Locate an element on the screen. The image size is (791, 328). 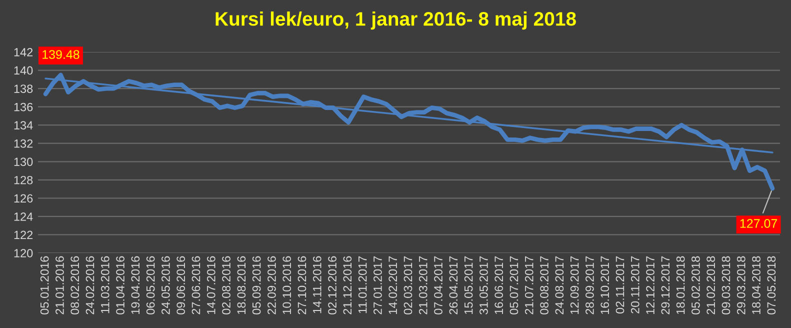
x-tick-label: 14.11.2016 is located at coordinates (317, 285).